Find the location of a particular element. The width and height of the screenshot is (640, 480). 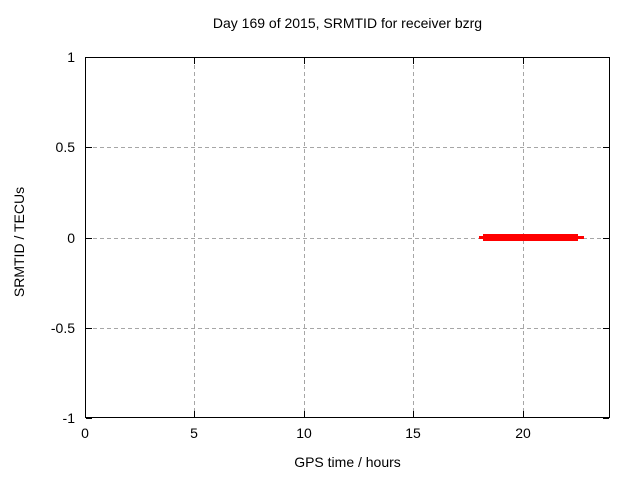

series-segment is located at coordinates (530, 237).